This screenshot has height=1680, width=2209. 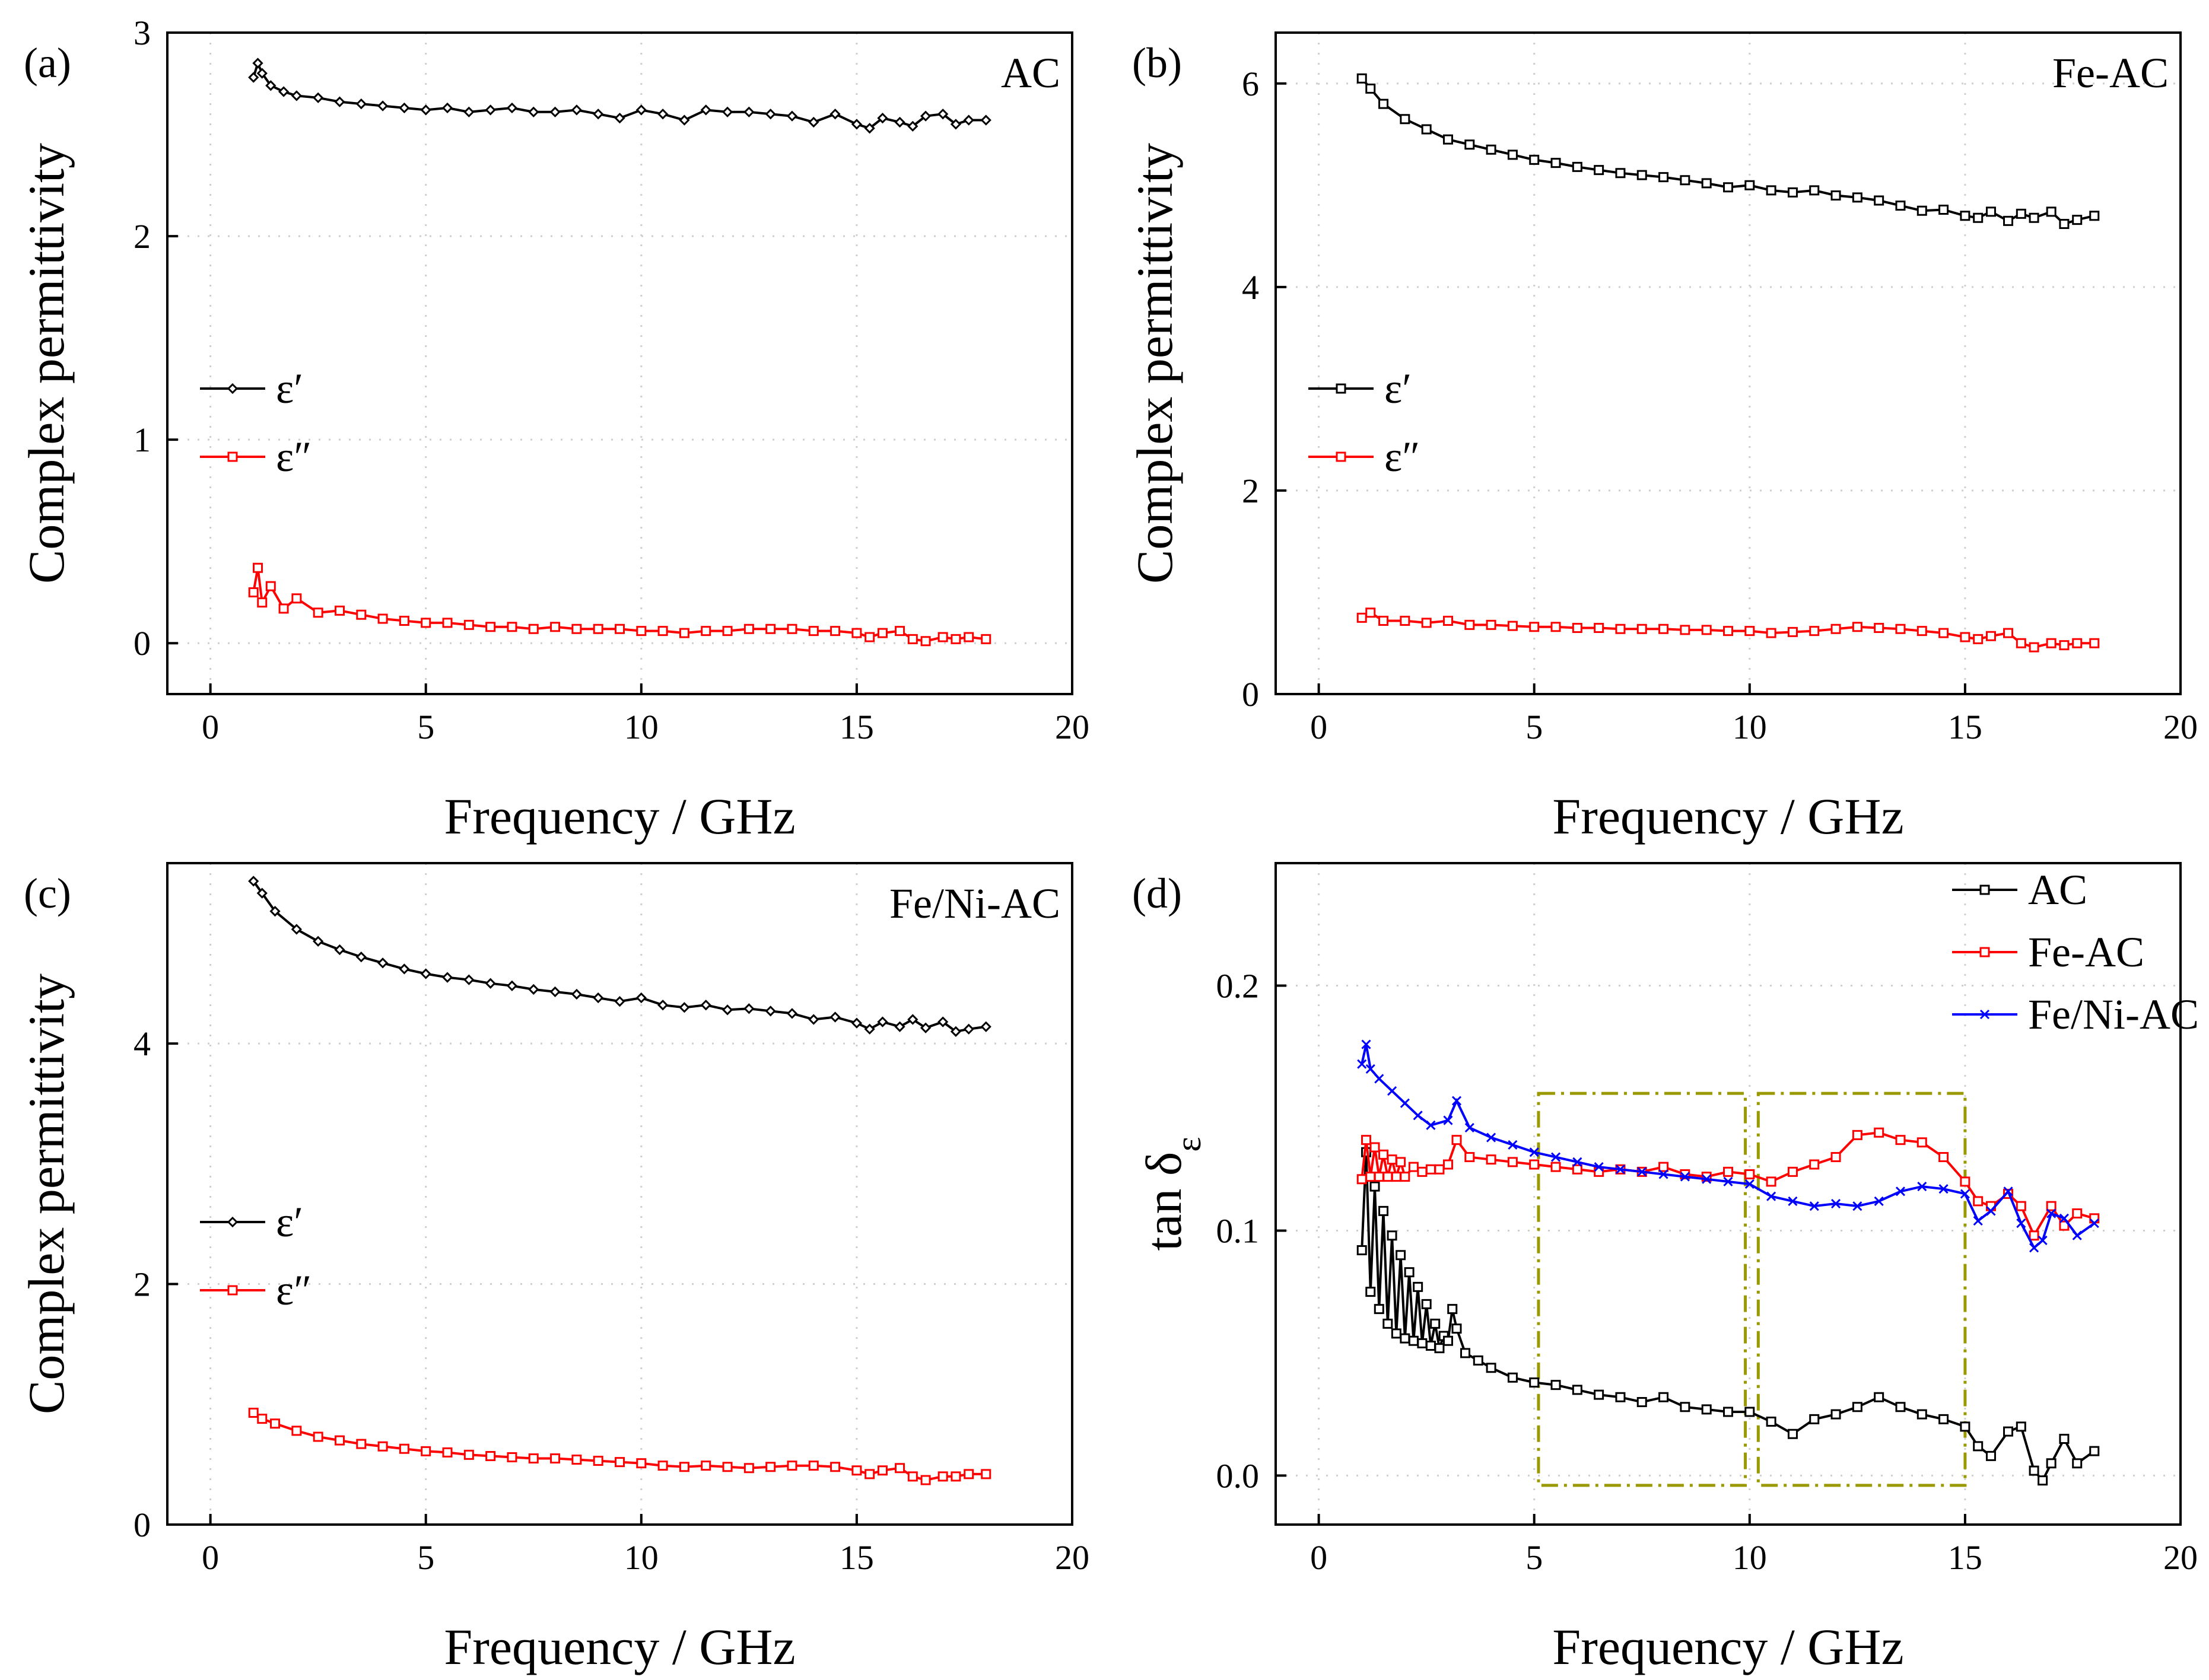 What do you see at coordinates (142, 1284) in the screenshot?
I see `y-tick-label: 2` at bounding box center [142, 1284].